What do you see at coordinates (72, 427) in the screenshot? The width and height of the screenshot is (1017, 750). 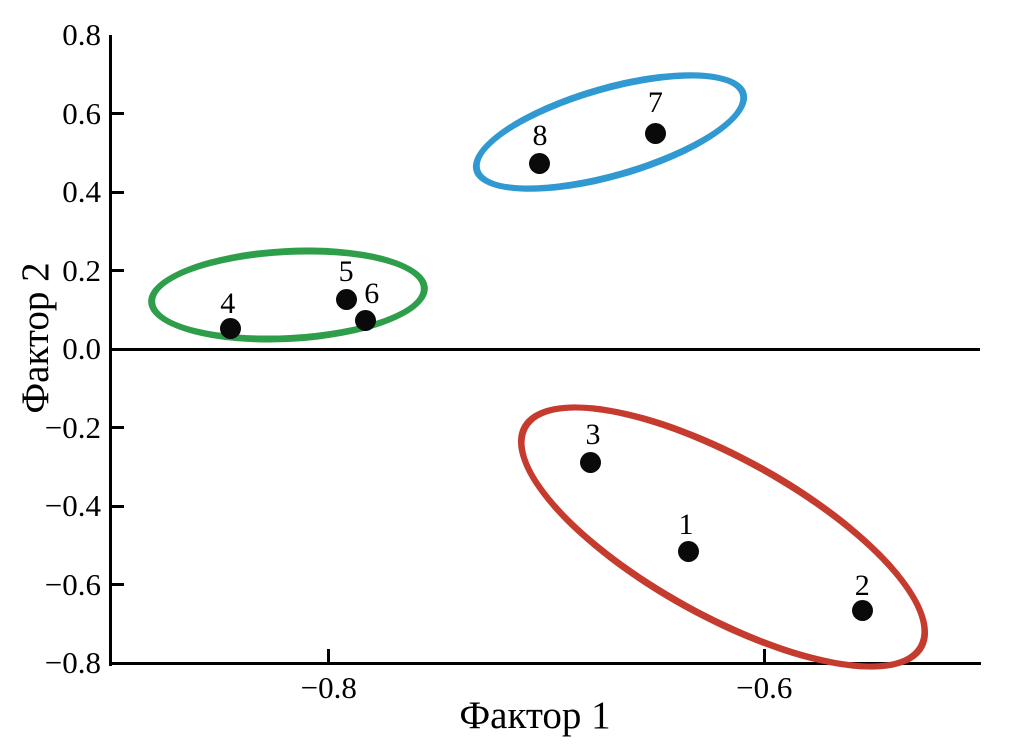 I see `y-tick-label: −0.2` at bounding box center [72, 427].